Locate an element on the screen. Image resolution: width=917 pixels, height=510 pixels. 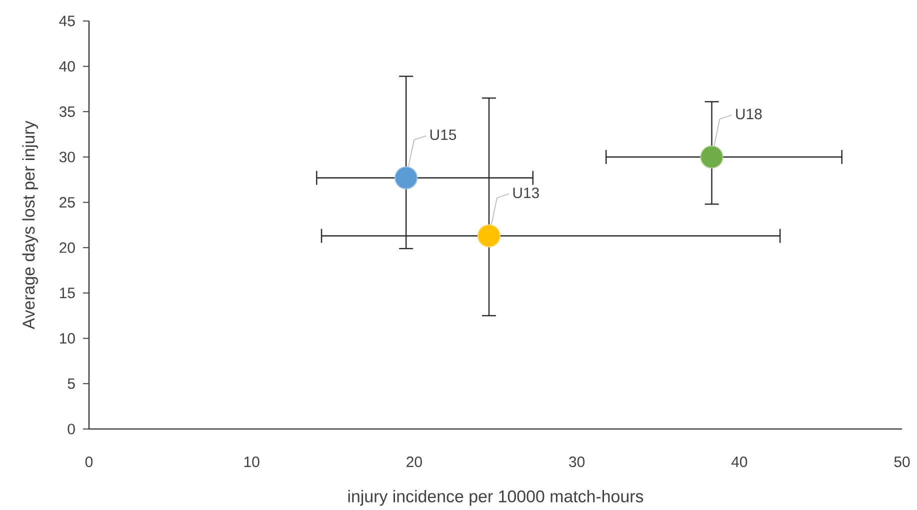
y-tick-label: 35 is located at coordinates (67, 111).